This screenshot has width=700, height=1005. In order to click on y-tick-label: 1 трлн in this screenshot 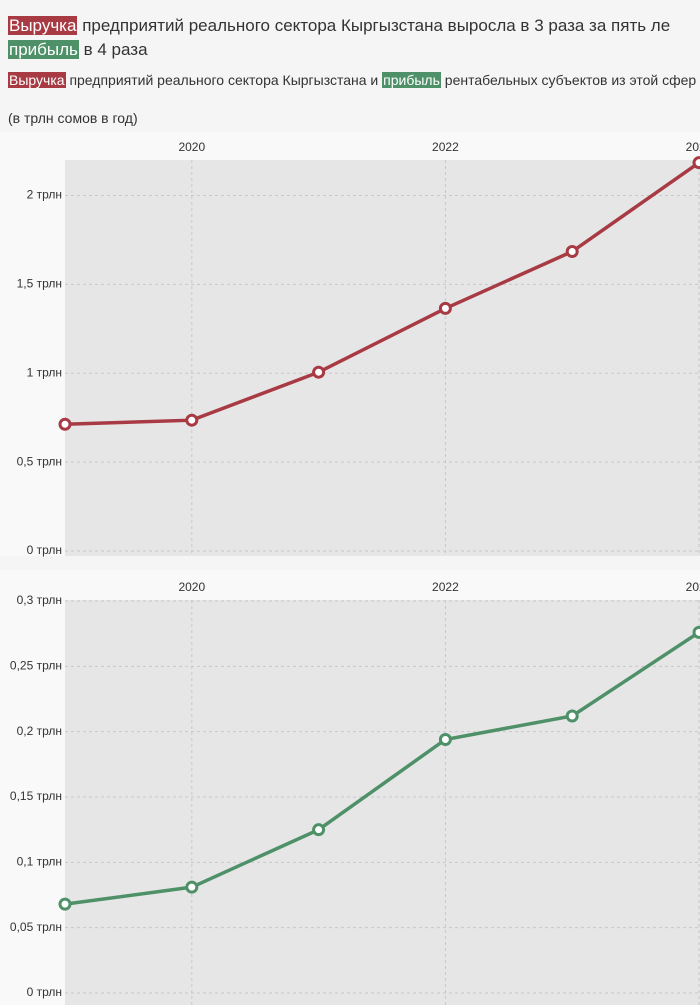, I will do `click(44, 372)`.